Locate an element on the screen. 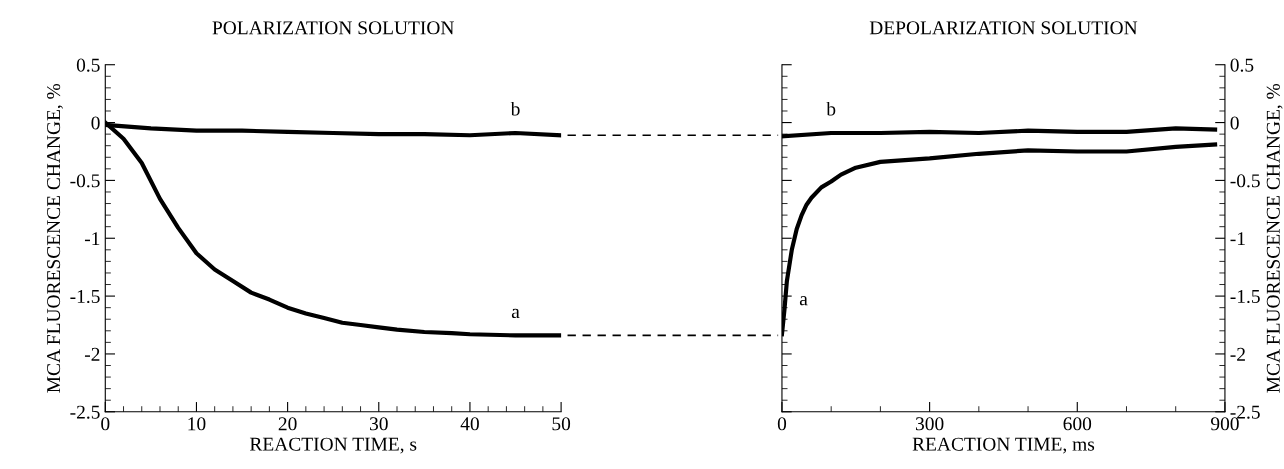 This screenshot has height=469, width=1284. x-tick-label: 20 is located at coordinates (287, 424).